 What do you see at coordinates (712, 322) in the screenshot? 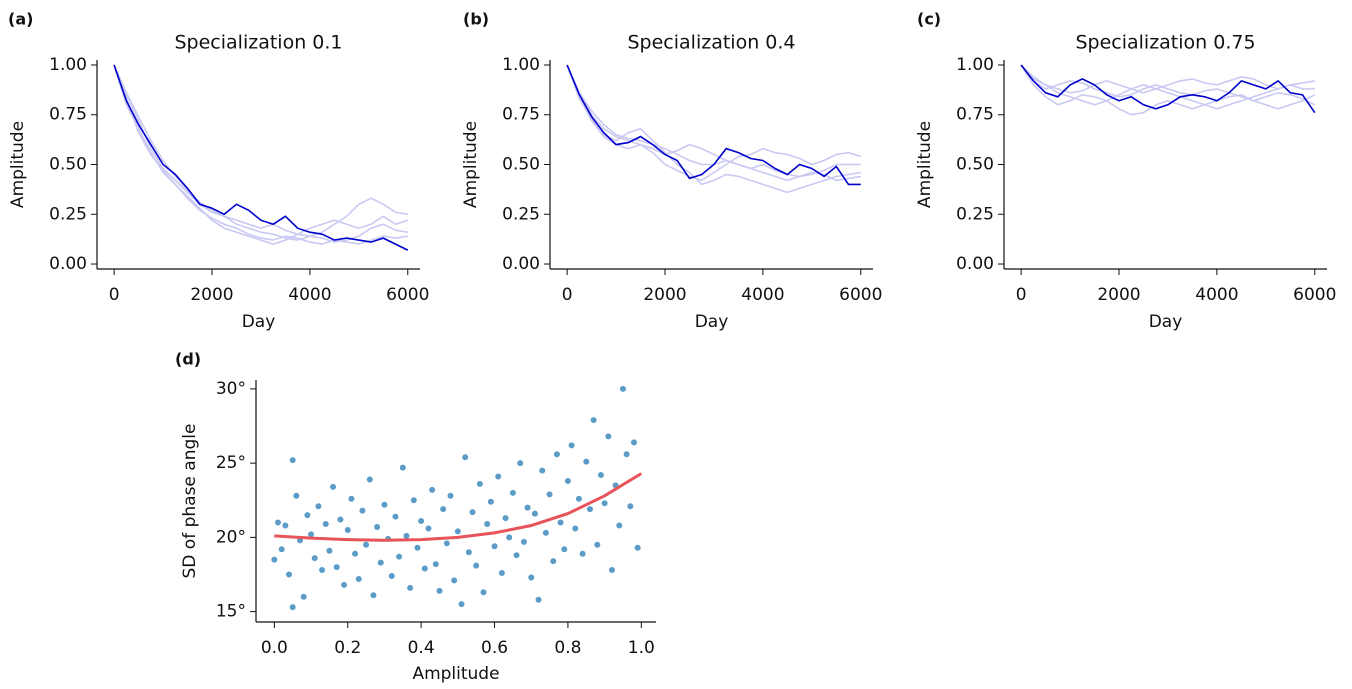
I see `x-axis-label: Day` at bounding box center [712, 322].